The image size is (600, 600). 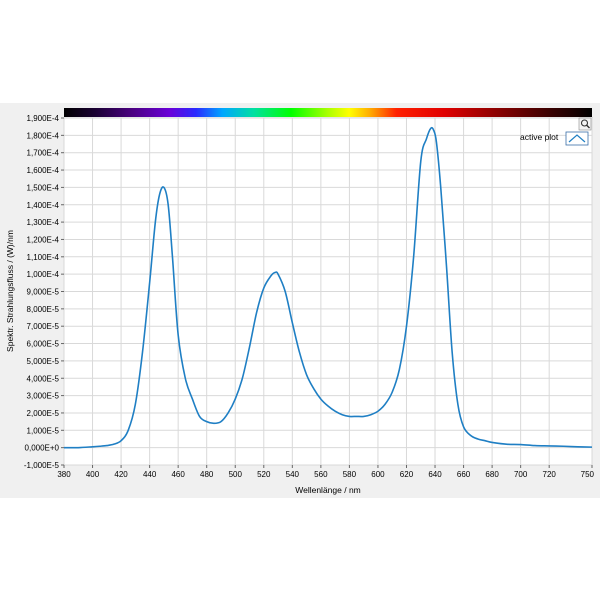 I want to click on magnifier-icon, so click(x=585, y=124).